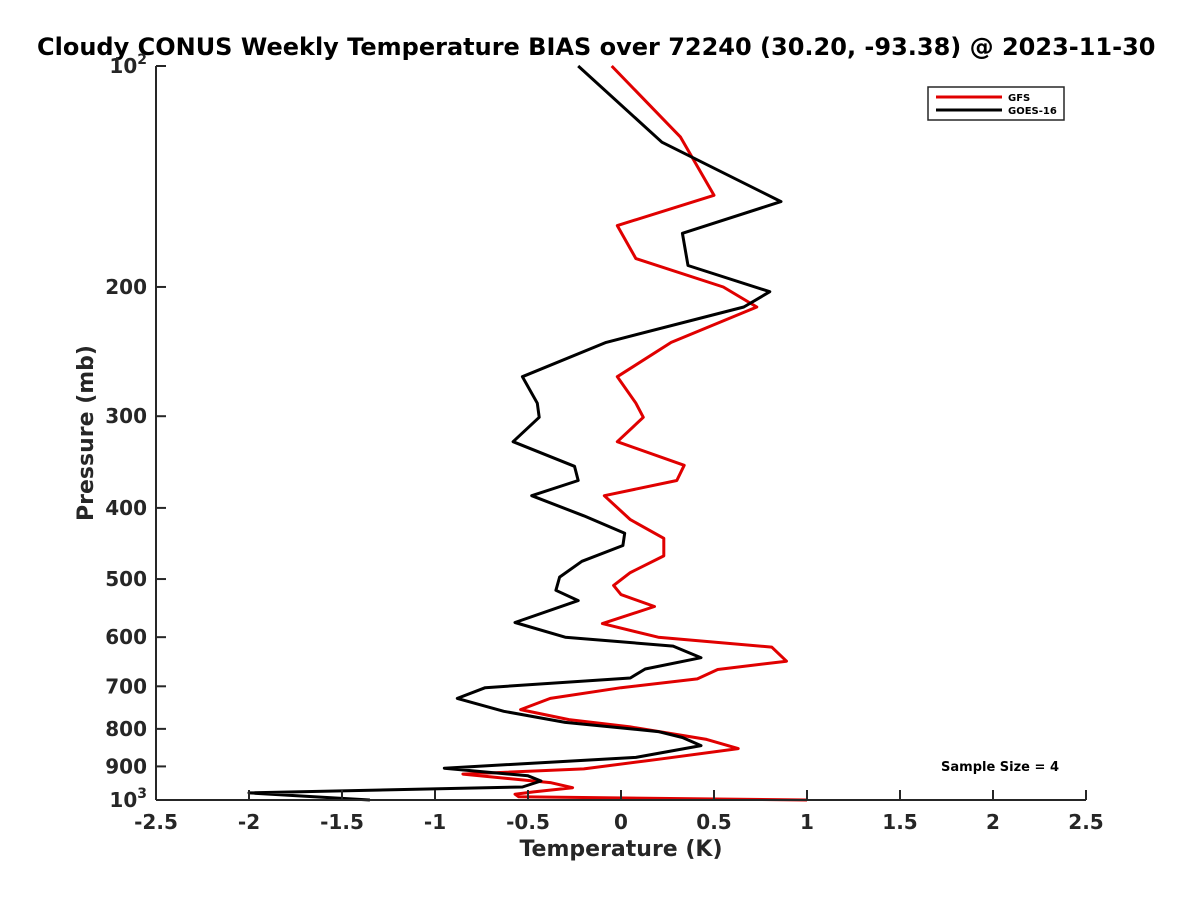 The height and width of the screenshot is (900, 1200). Describe the element at coordinates (621, 822) in the screenshot. I see `x-tick-label: 0` at that location.